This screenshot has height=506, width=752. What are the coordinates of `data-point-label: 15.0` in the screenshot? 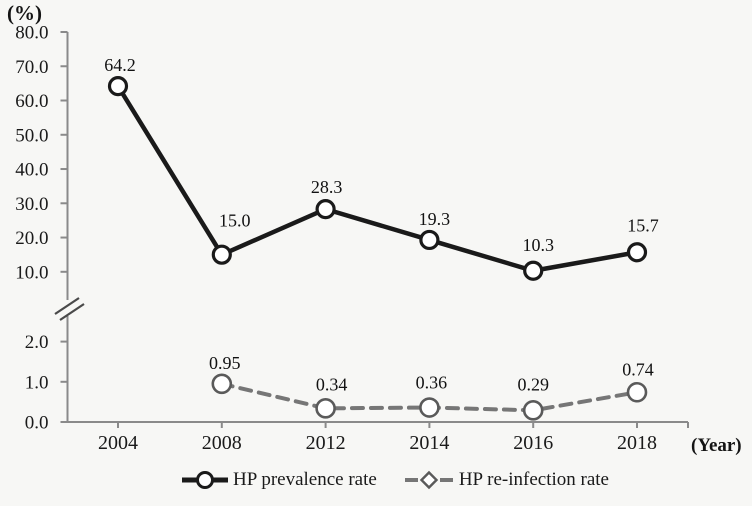 It's located at (235, 221).